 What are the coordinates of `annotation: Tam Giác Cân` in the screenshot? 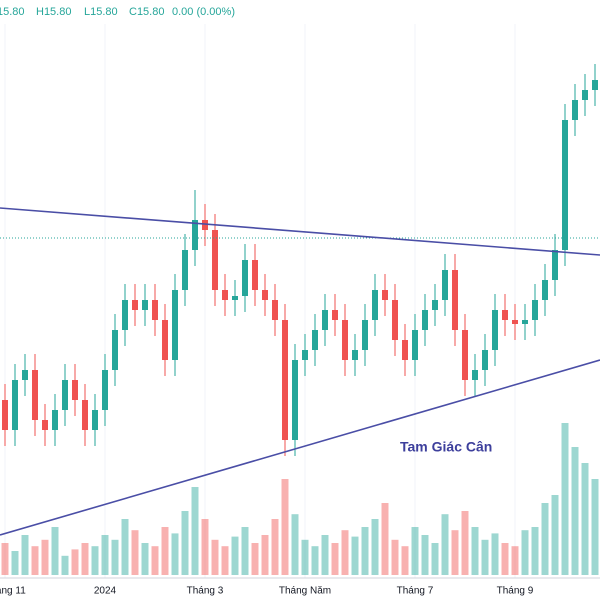 It's located at (446, 447).